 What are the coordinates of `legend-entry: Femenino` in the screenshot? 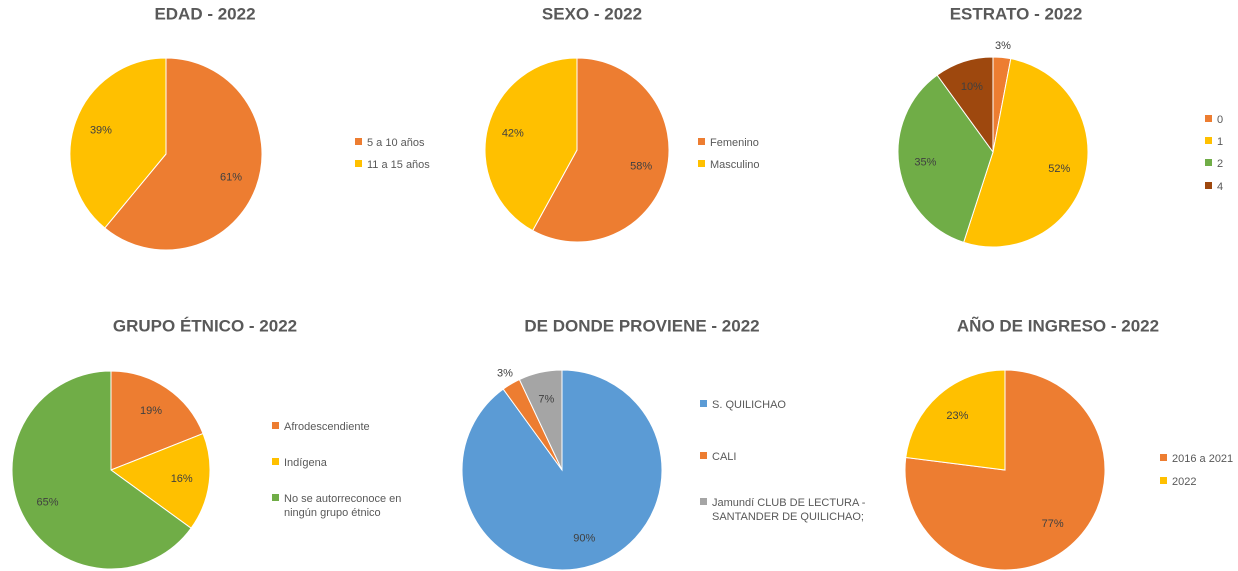 It's located at (728, 143).